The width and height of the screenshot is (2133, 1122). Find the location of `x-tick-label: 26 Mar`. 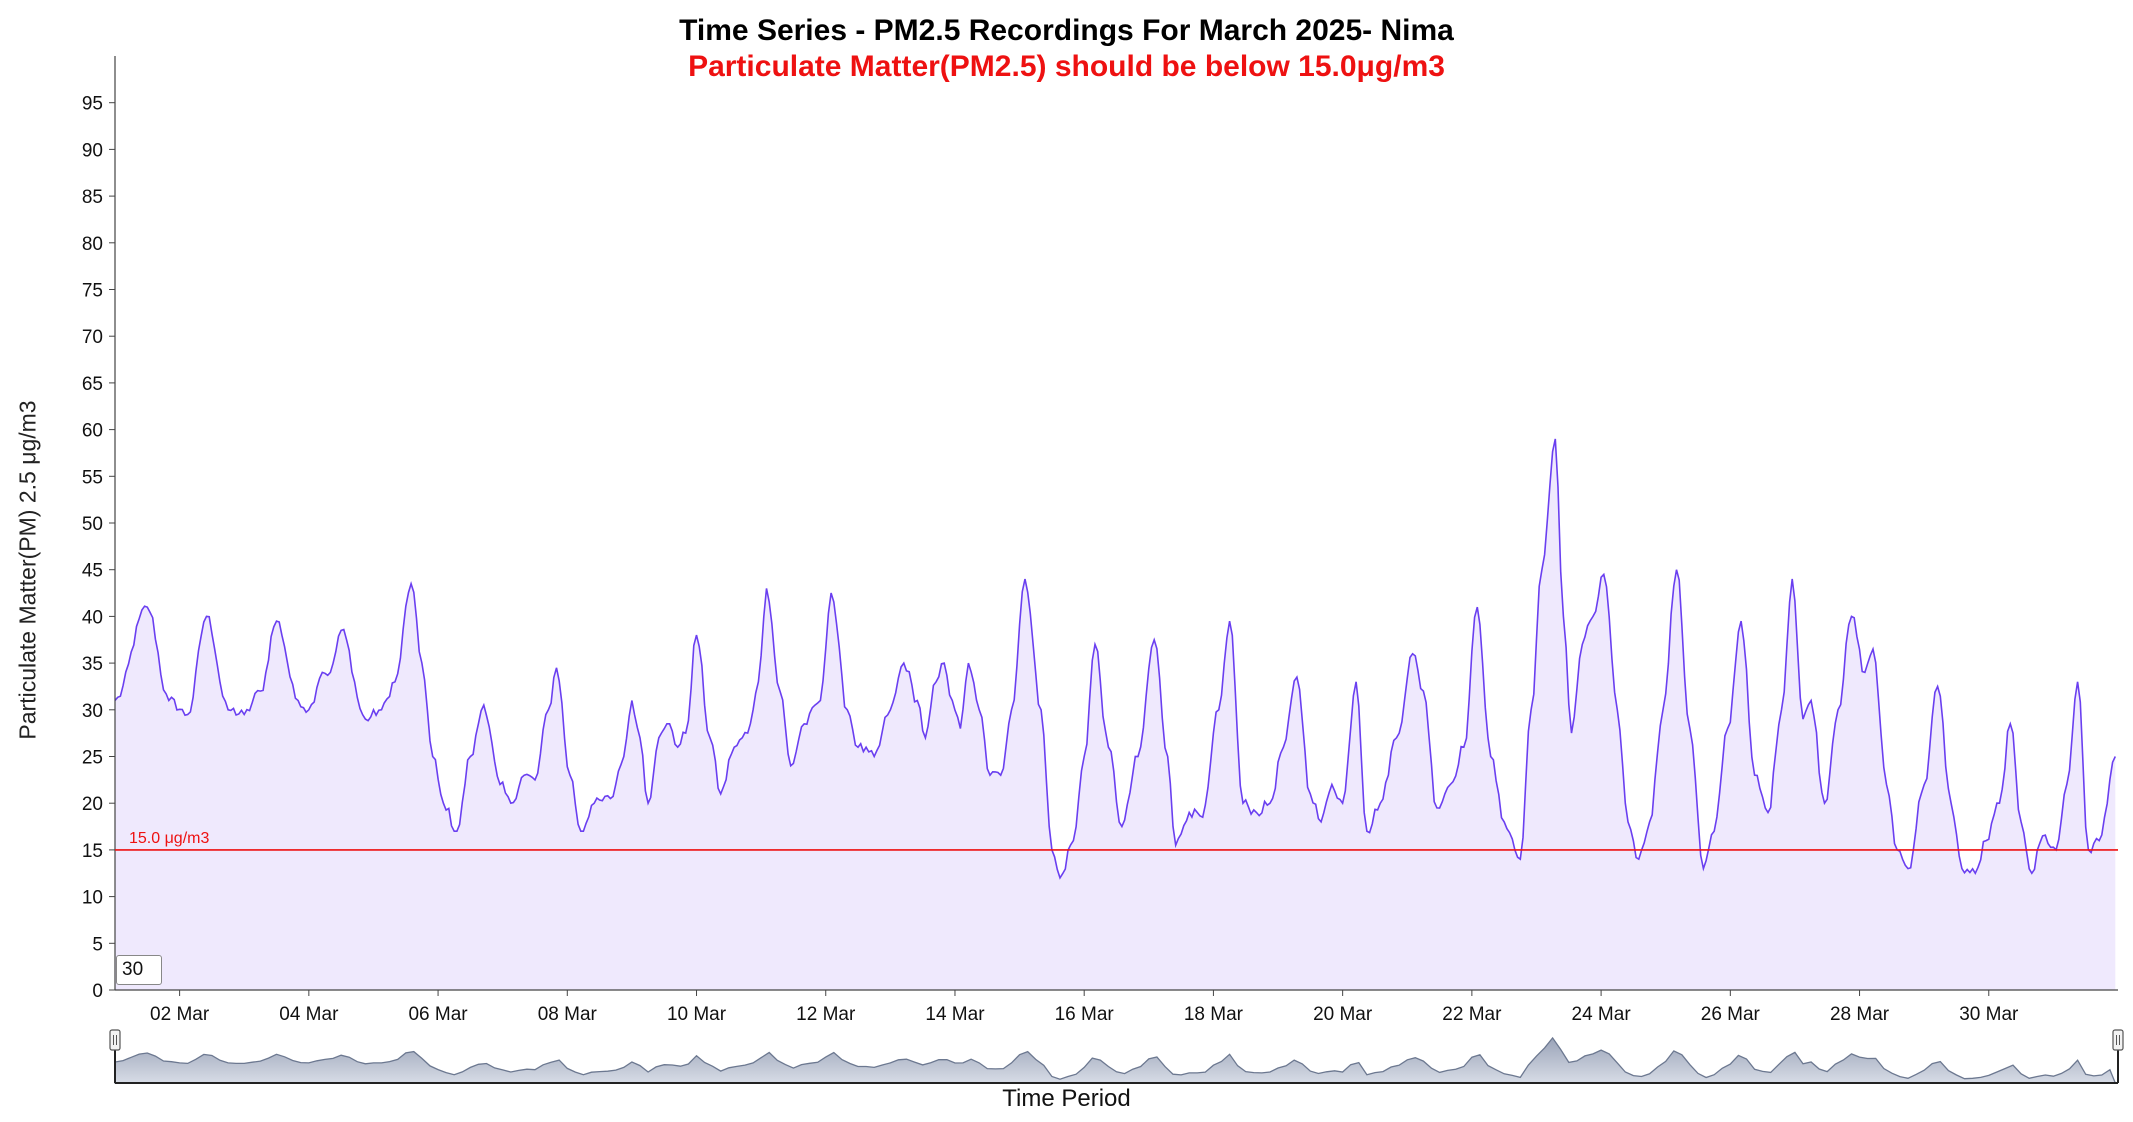

x-tick-label: 26 Mar is located at coordinates (1731, 1014).